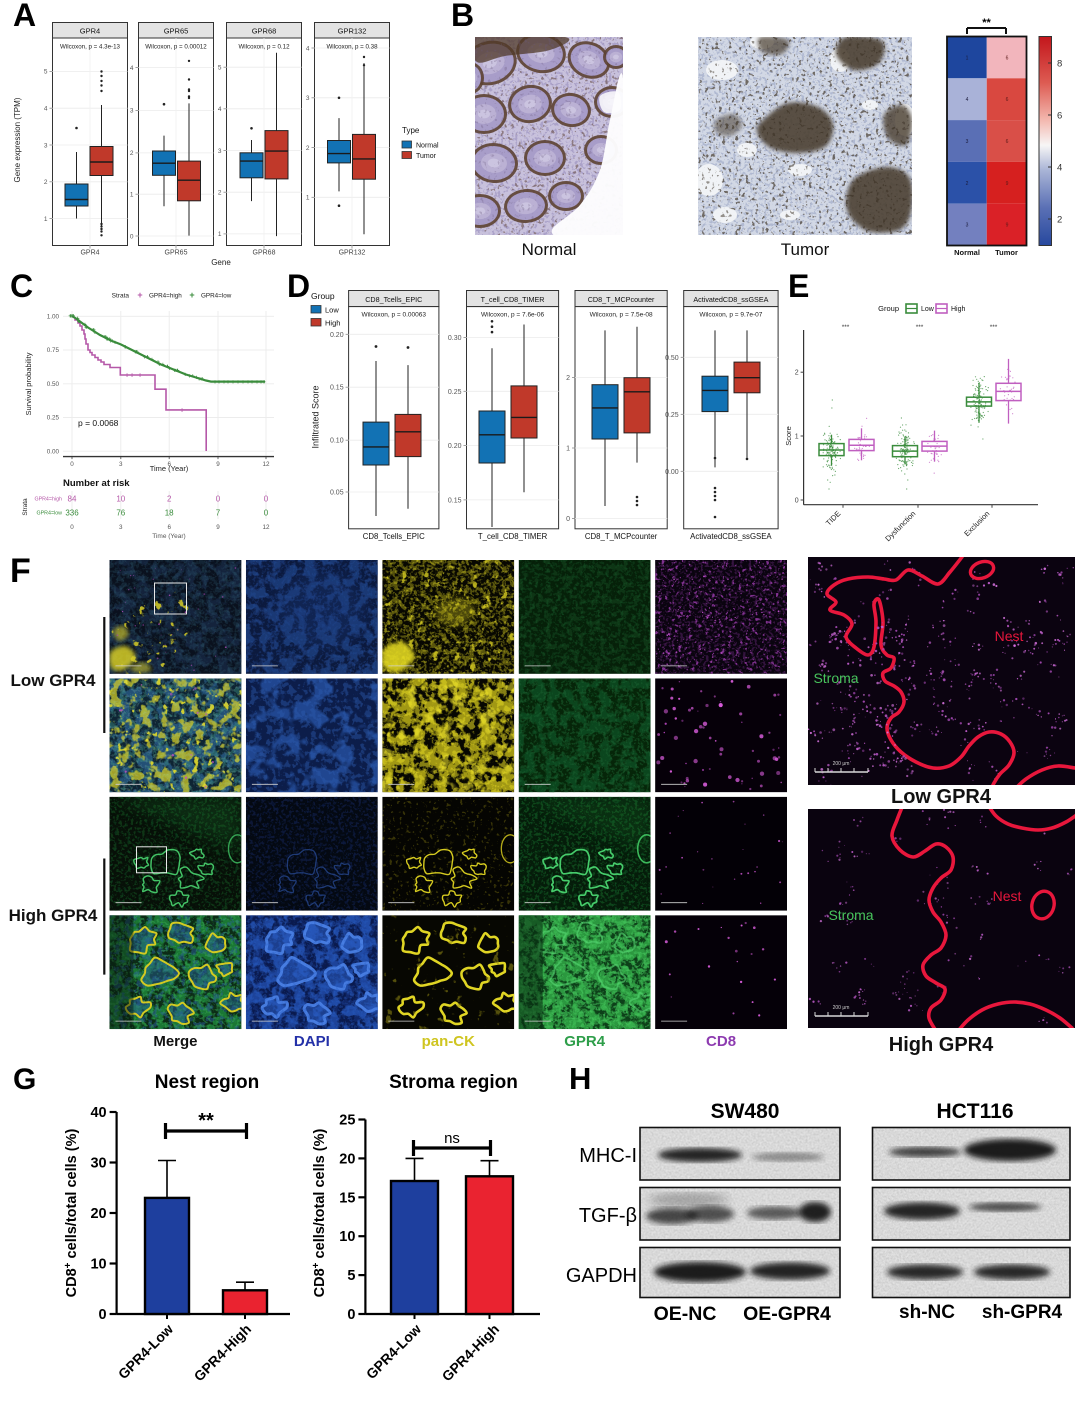  I want to click on svg-text: sh-NC, so click(927, 1312).